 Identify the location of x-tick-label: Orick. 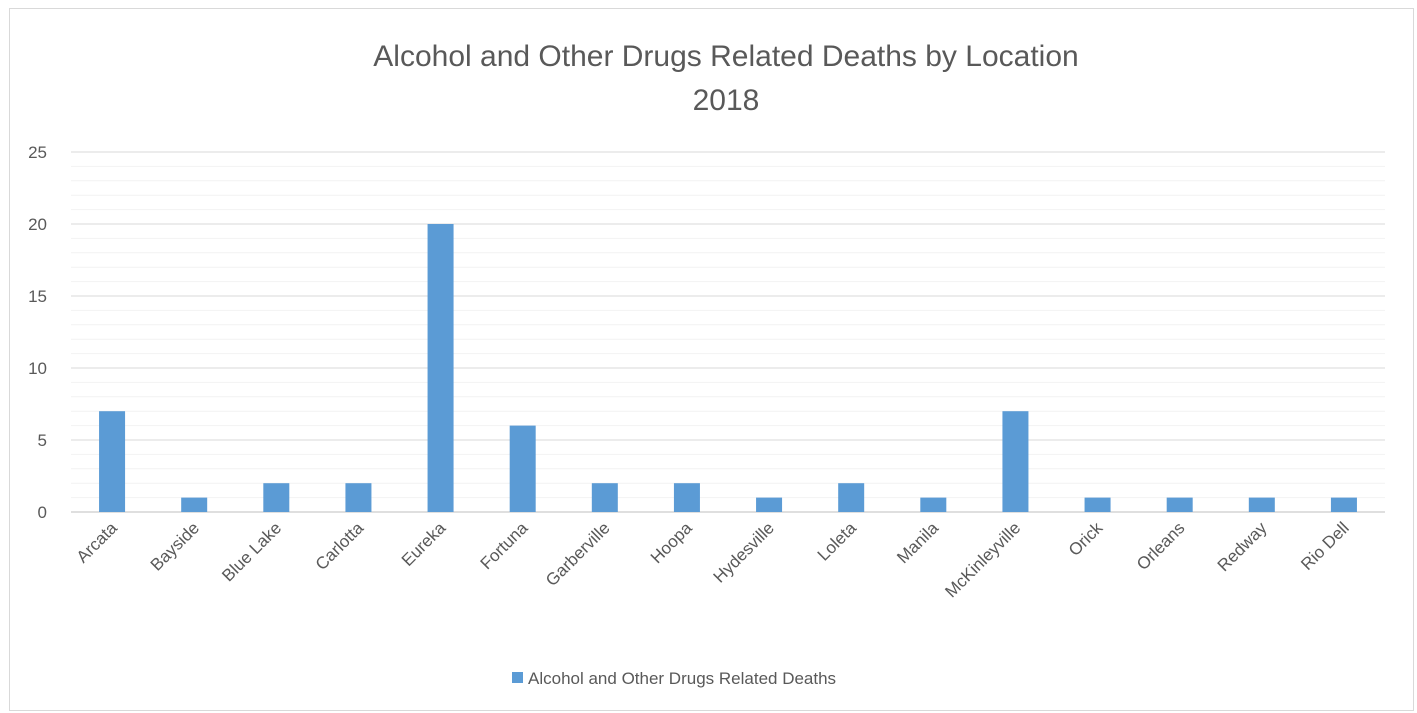
(1086, 539).